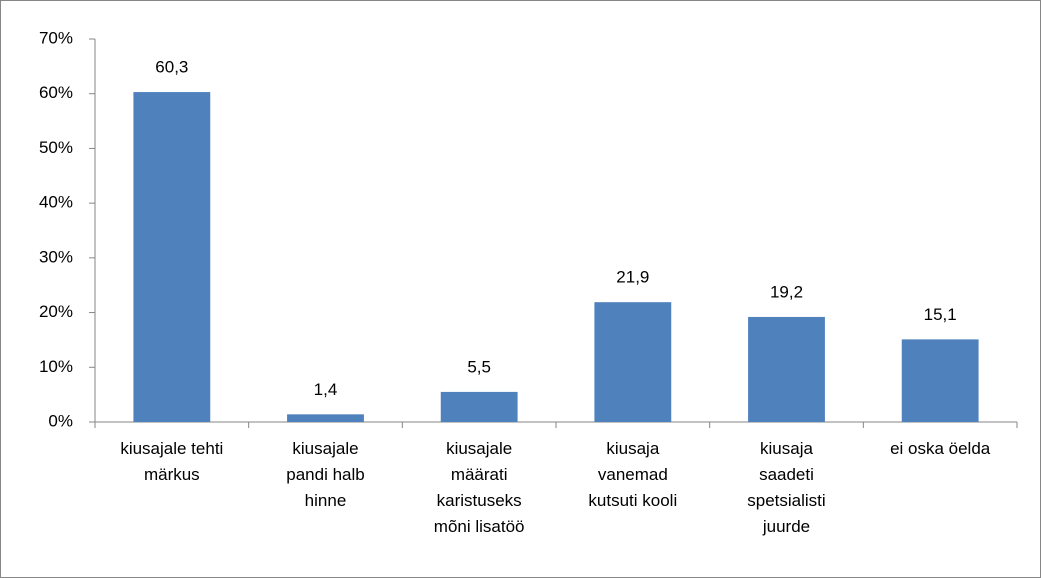  Describe the element at coordinates (786, 291) in the screenshot. I see `data-label: 19,2` at that location.